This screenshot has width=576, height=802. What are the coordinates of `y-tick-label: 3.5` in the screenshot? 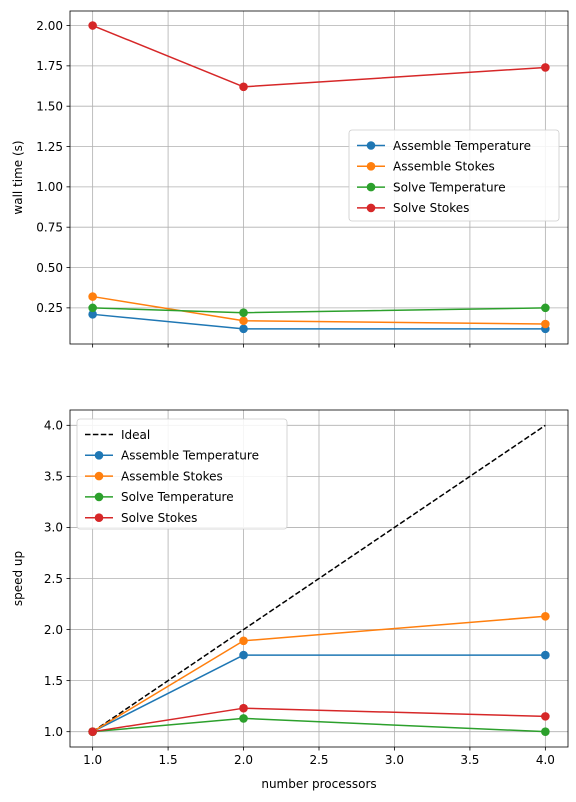 It's located at (53, 477).